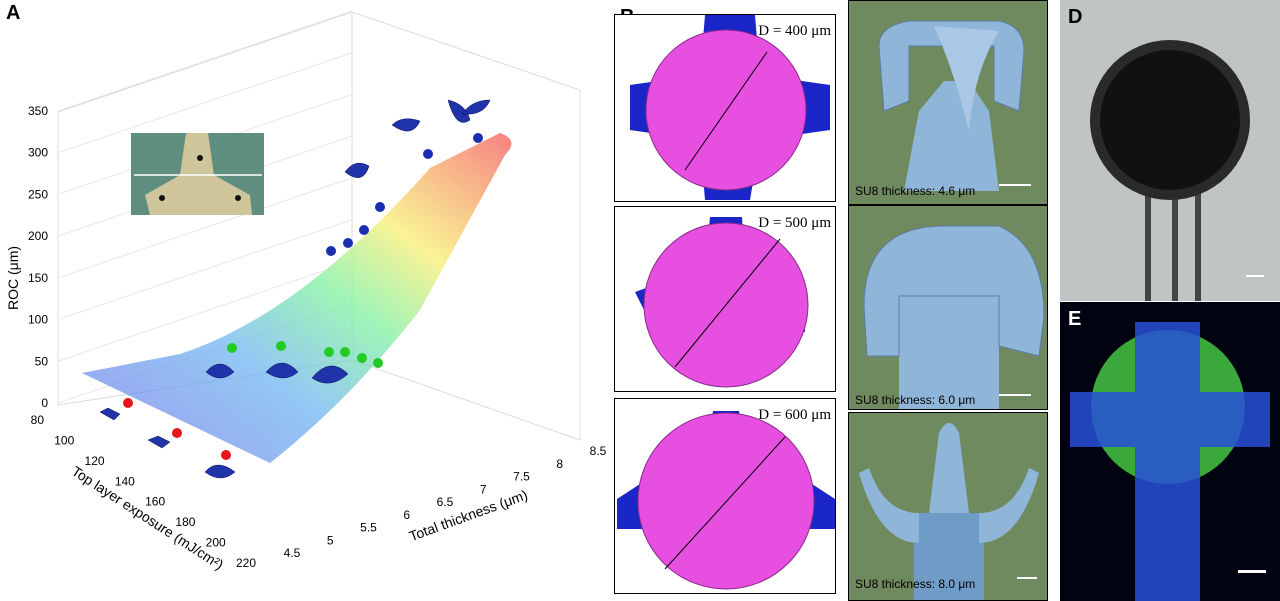  I want to click on scale-bar-c3, so click(1027, 578).